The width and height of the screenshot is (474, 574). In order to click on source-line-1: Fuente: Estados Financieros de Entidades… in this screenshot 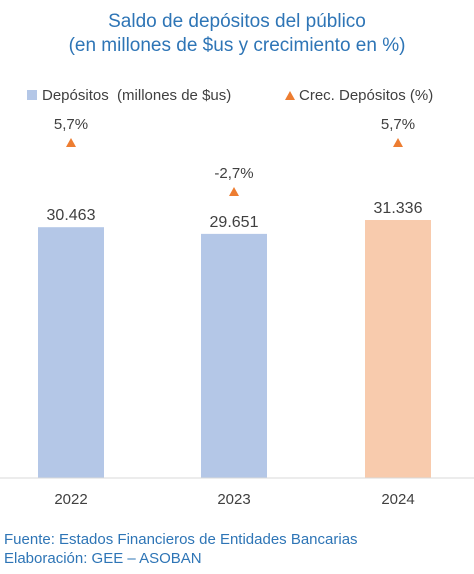, I will do `click(181, 539)`.